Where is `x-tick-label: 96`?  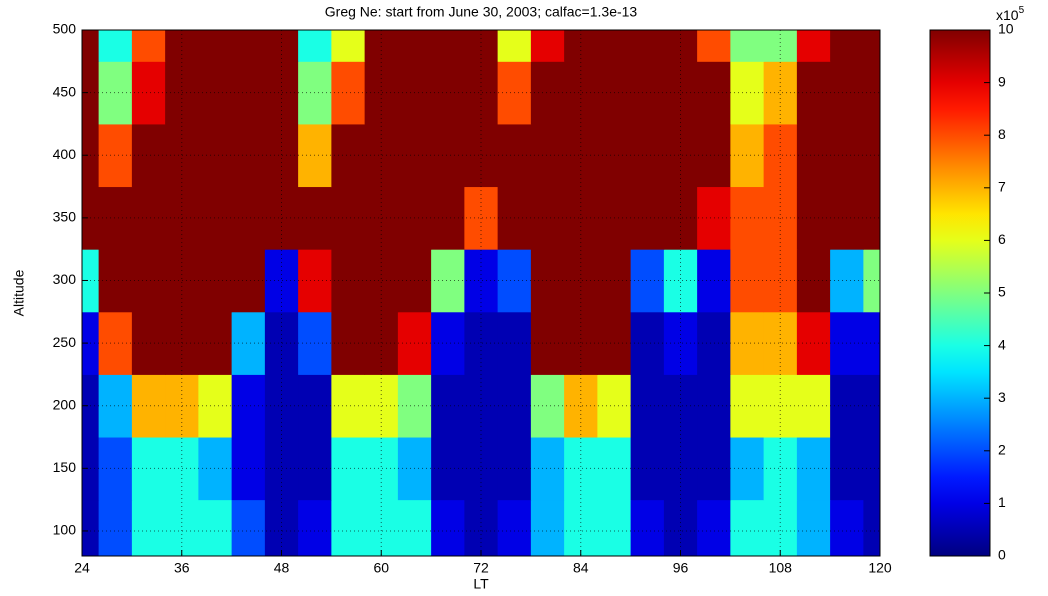 x-tick-label: 96 is located at coordinates (681, 568).